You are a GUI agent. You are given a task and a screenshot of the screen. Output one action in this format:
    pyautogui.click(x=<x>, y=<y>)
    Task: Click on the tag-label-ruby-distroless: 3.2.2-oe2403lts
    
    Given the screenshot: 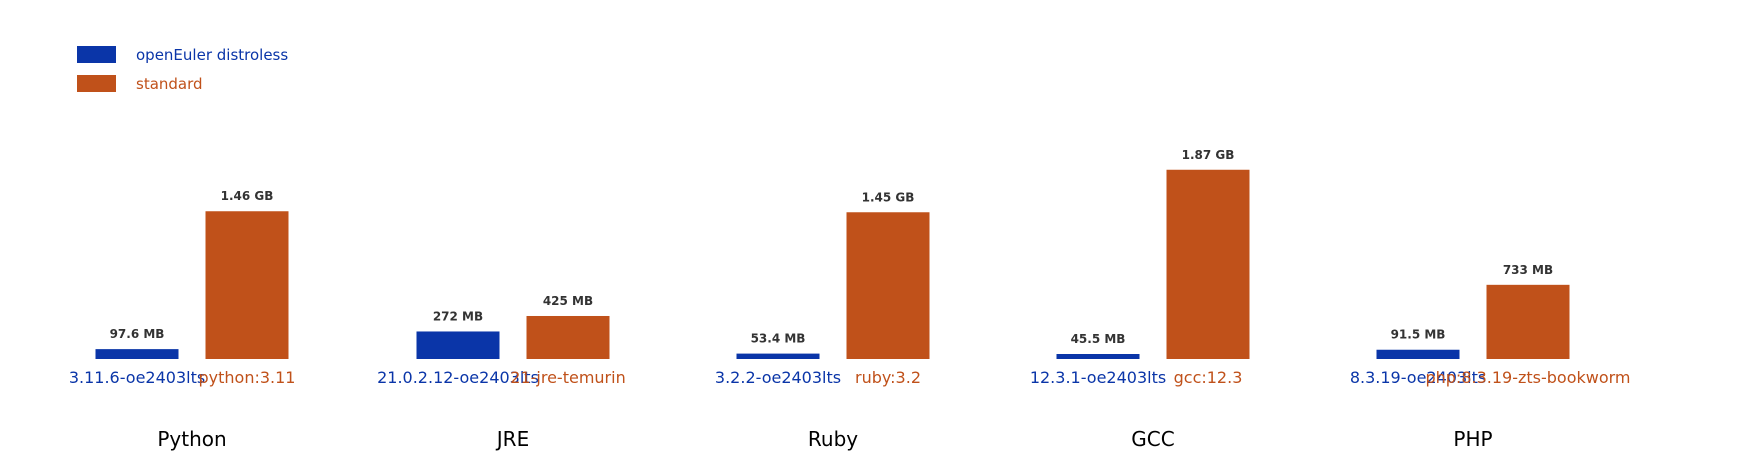 What is the action you would take?
    pyautogui.click(x=778, y=377)
    